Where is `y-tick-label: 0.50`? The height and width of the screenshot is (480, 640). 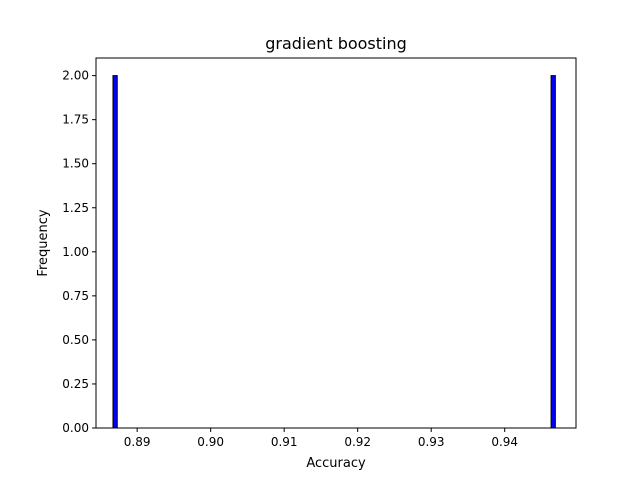 y-tick-label: 0.50 is located at coordinates (75, 340).